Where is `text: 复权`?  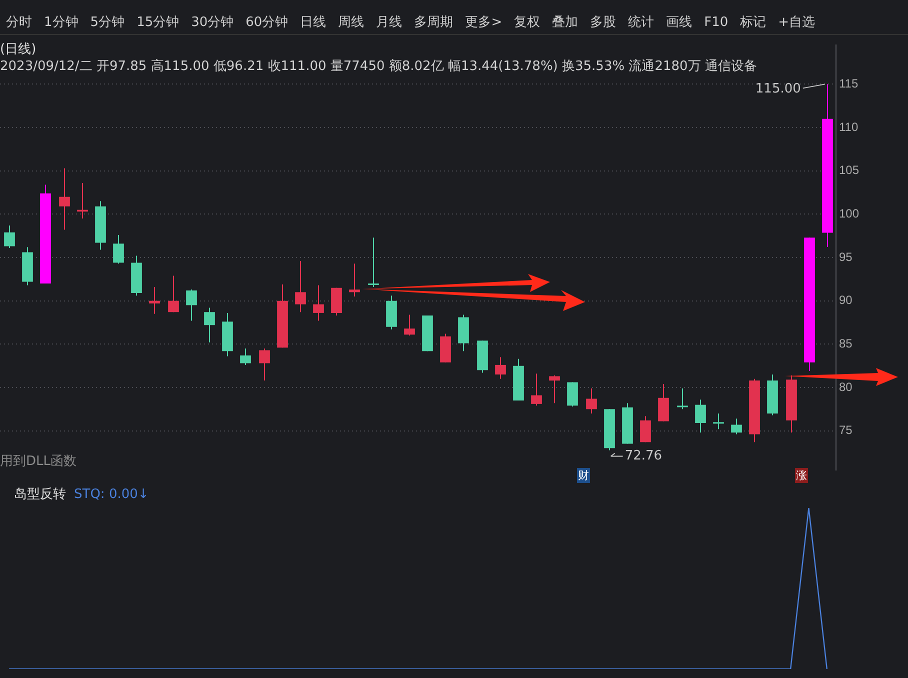
text: 复权 is located at coordinates (527, 22).